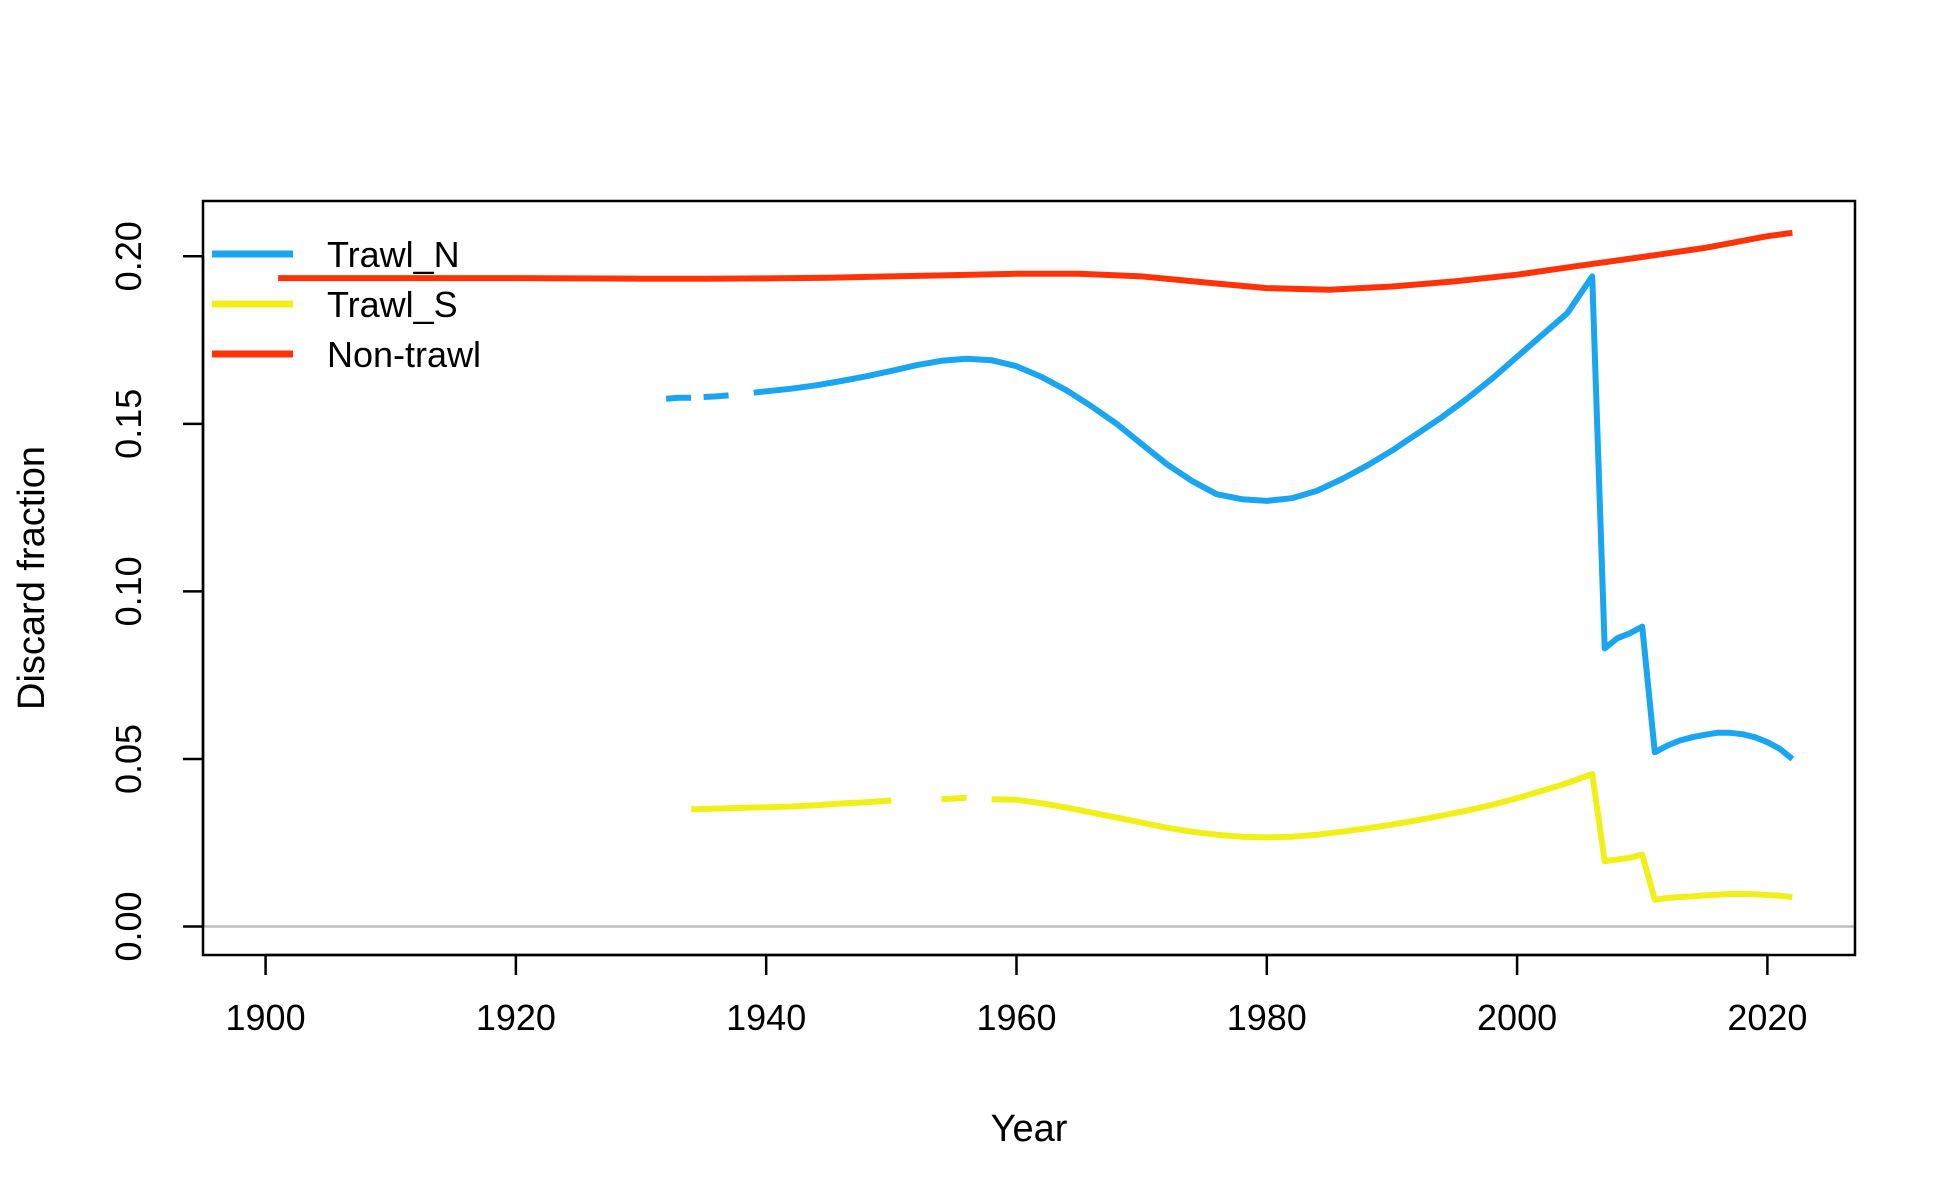 The width and height of the screenshot is (1950, 1200). Describe the element at coordinates (1767, 1017) in the screenshot. I see `x-tick-label: 2020` at that location.